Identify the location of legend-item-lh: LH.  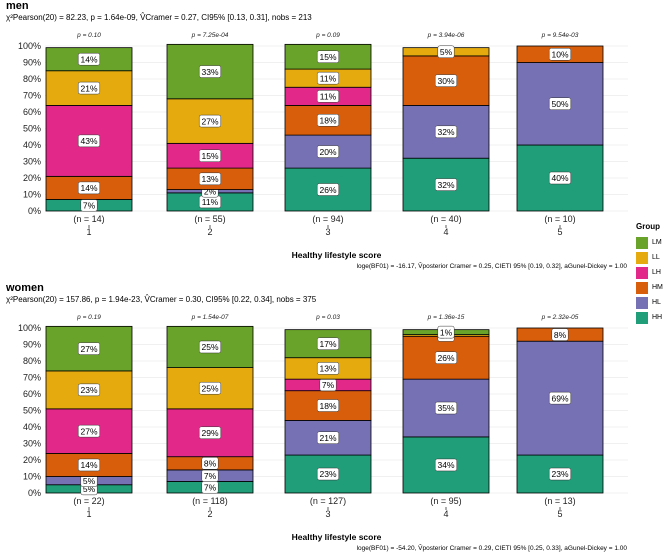
(649, 272).